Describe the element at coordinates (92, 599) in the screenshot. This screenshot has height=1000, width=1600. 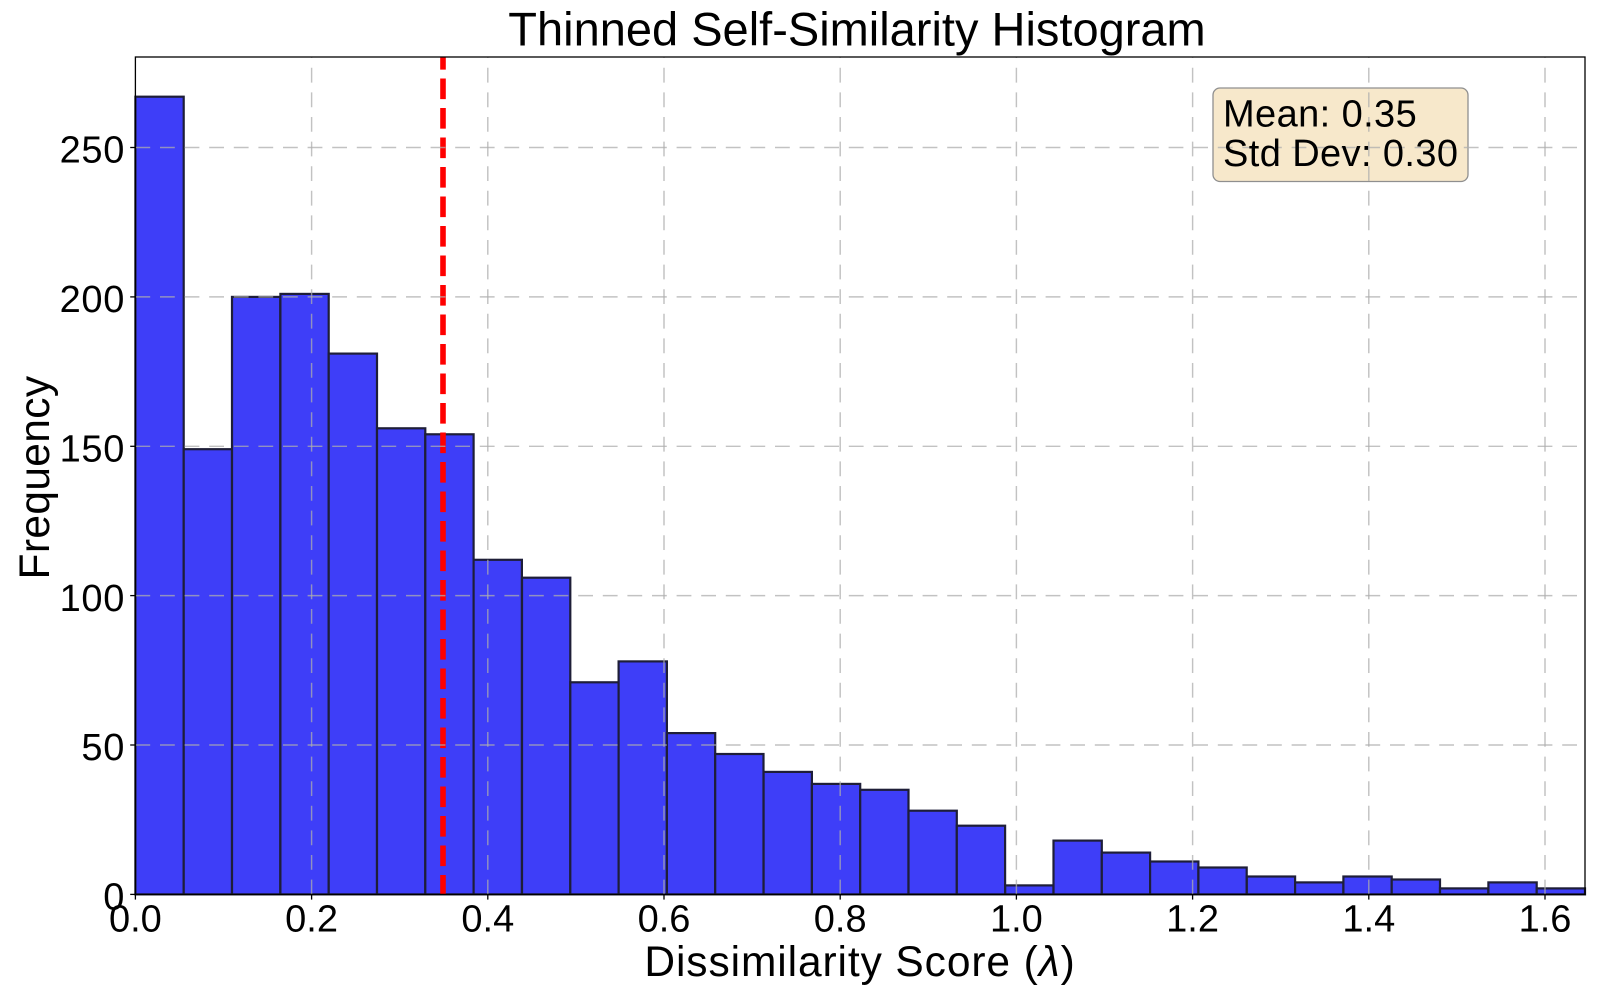
I see `svg-text: 100` at that location.